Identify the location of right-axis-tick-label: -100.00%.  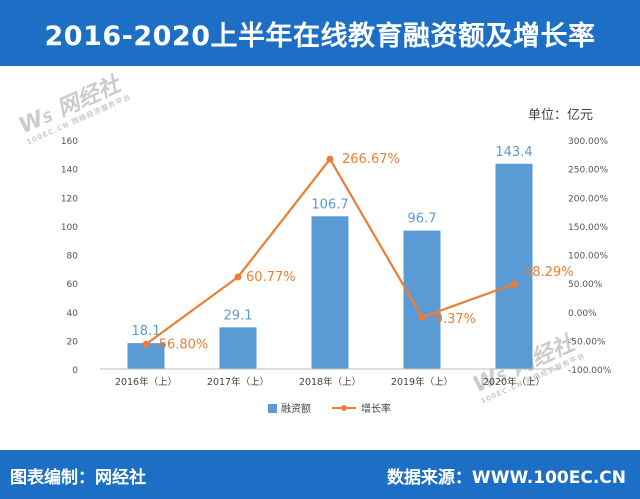
(590, 371).